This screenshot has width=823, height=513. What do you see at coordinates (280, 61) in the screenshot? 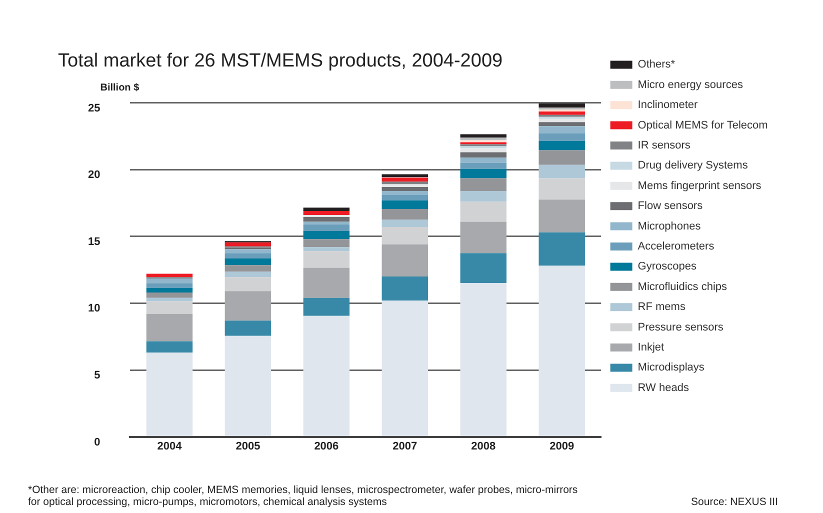
I see `chart-title: Total market for 26 MST/MEMS products, 2004-2009` at bounding box center [280, 61].